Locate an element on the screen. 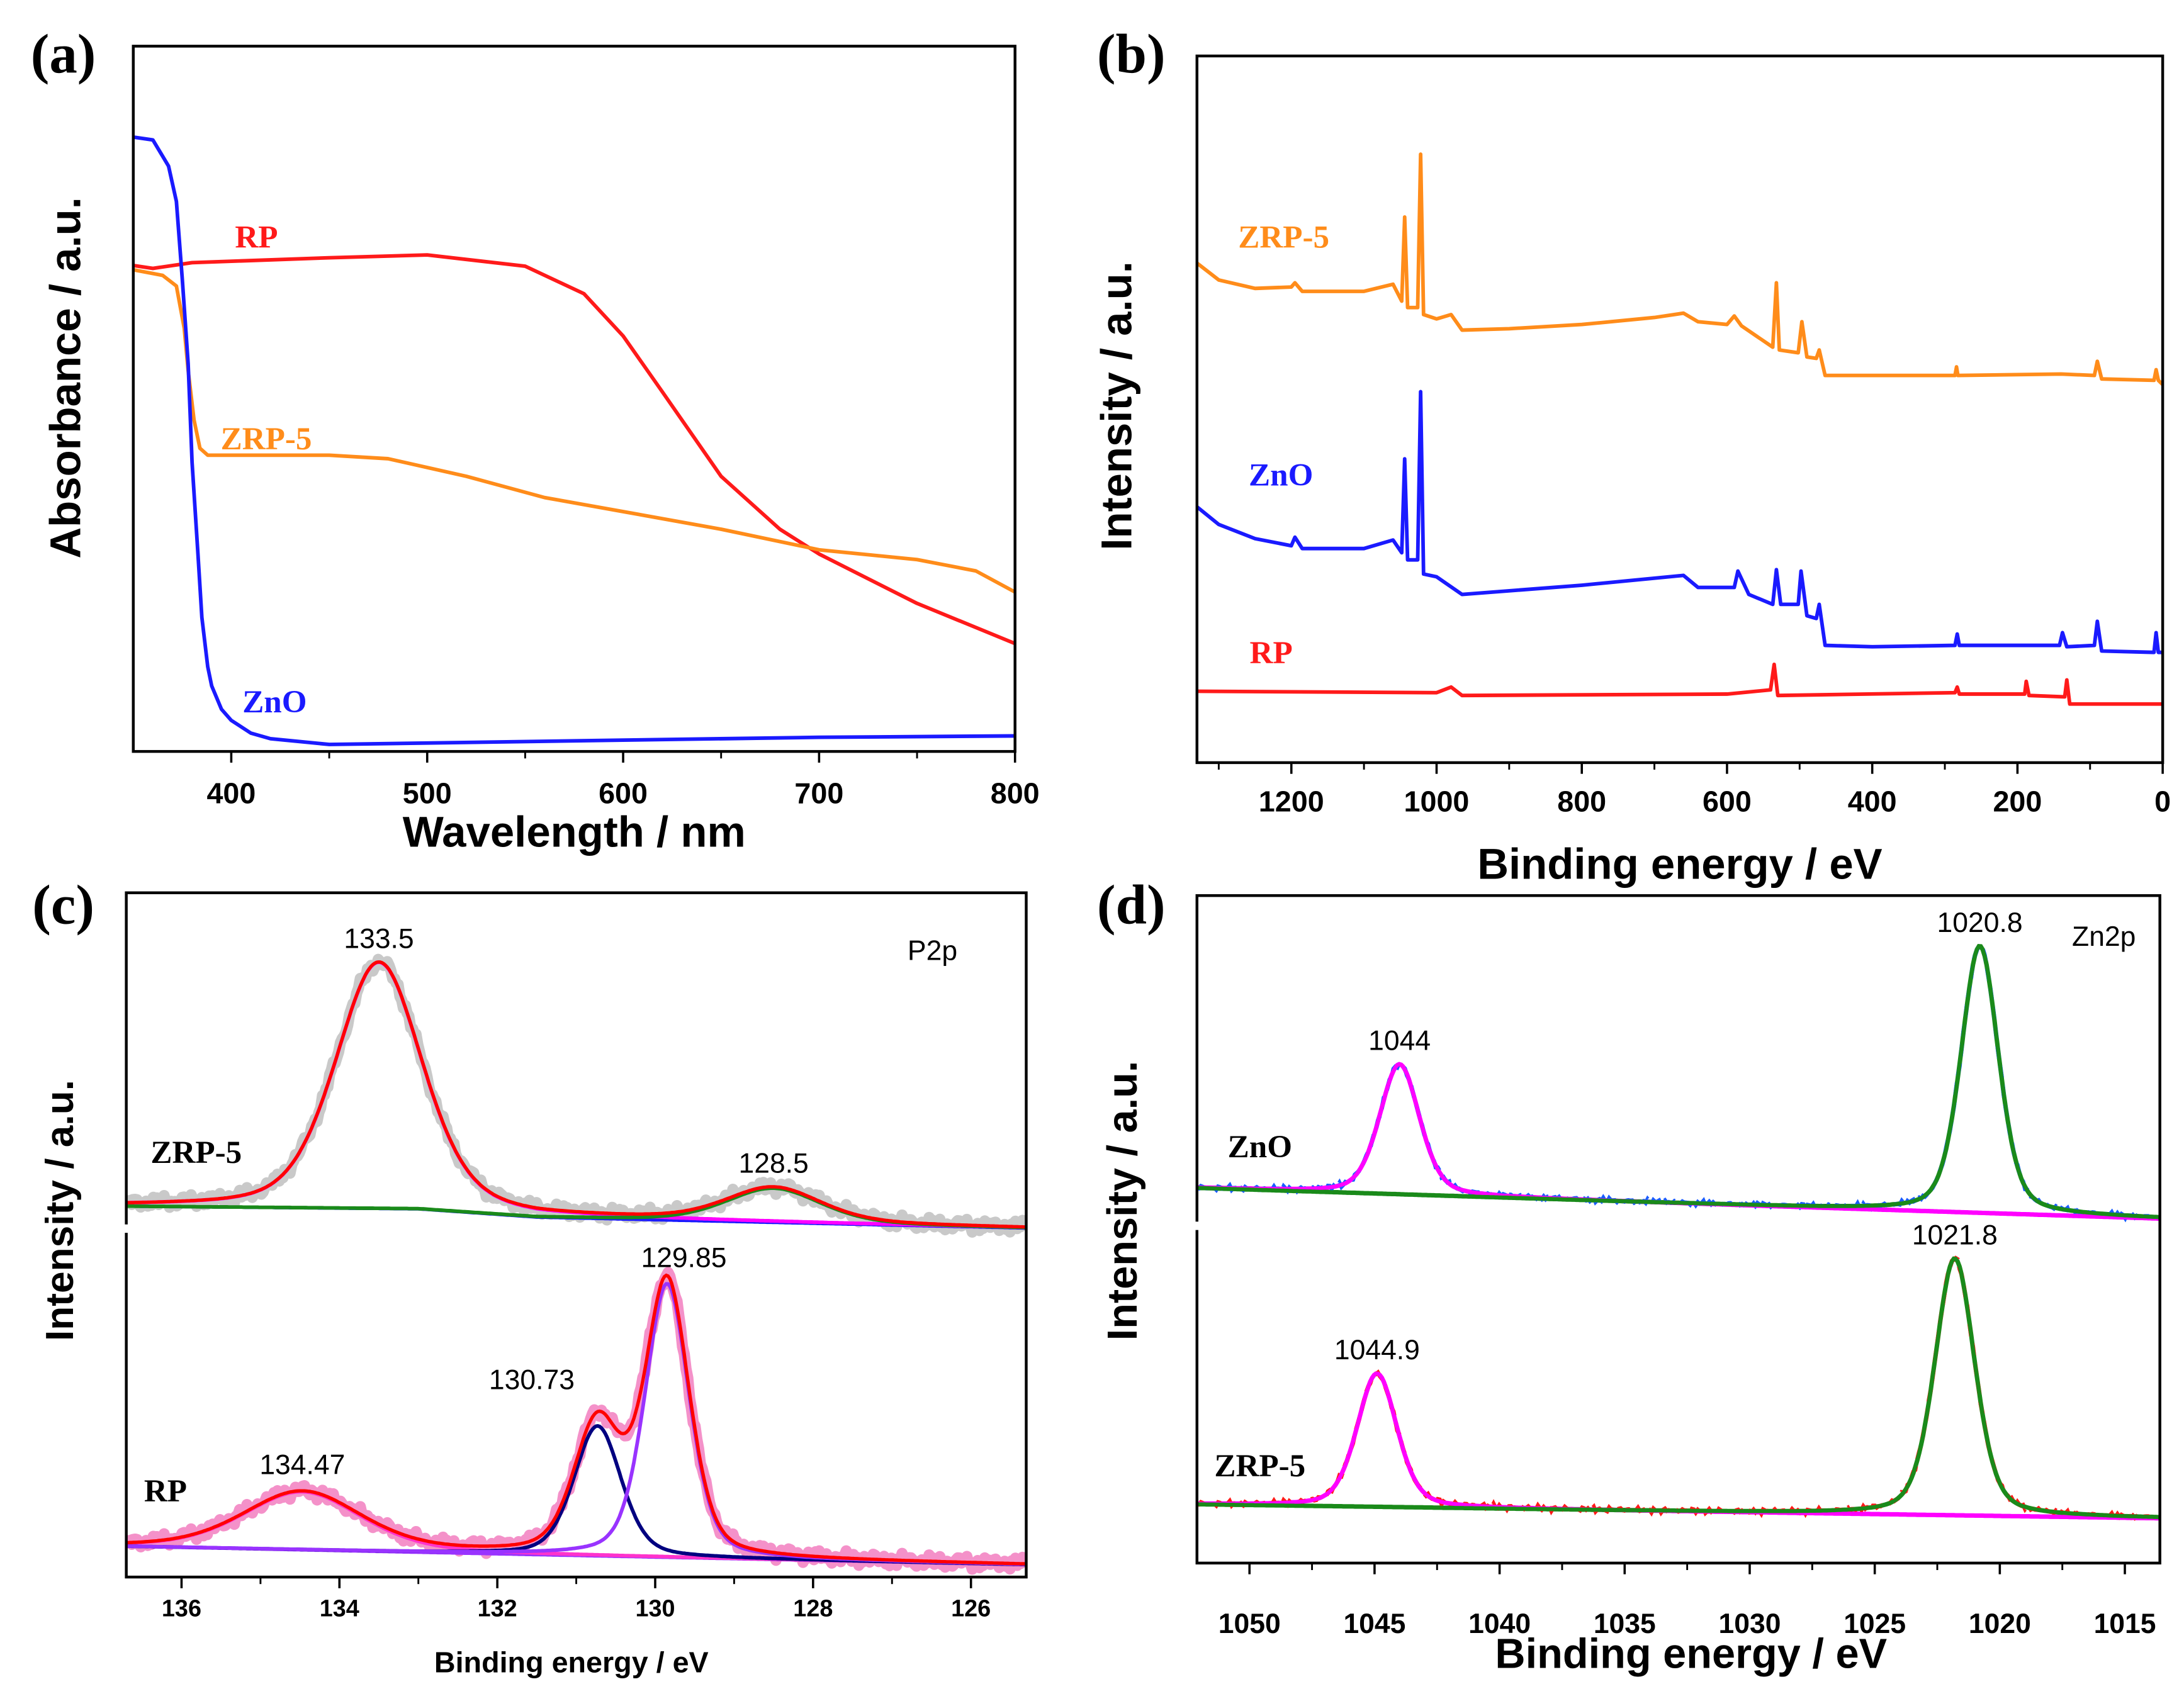 Image resolution: width=2184 pixels, height=1689 pixels. x-tick-label: 500 is located at coordinates (427, 793).